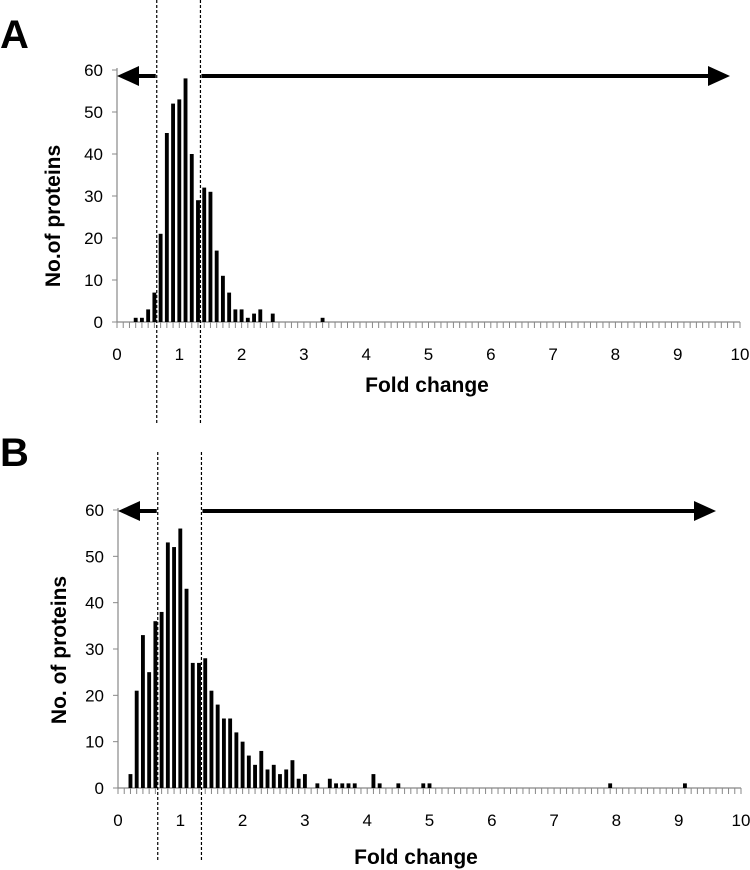 The height and width of the screenshot is (870, 750). Describe the element at coordinates (53, 216) in the screenshot. I see `panel-a-ylabel: No.of proteins` at that location.